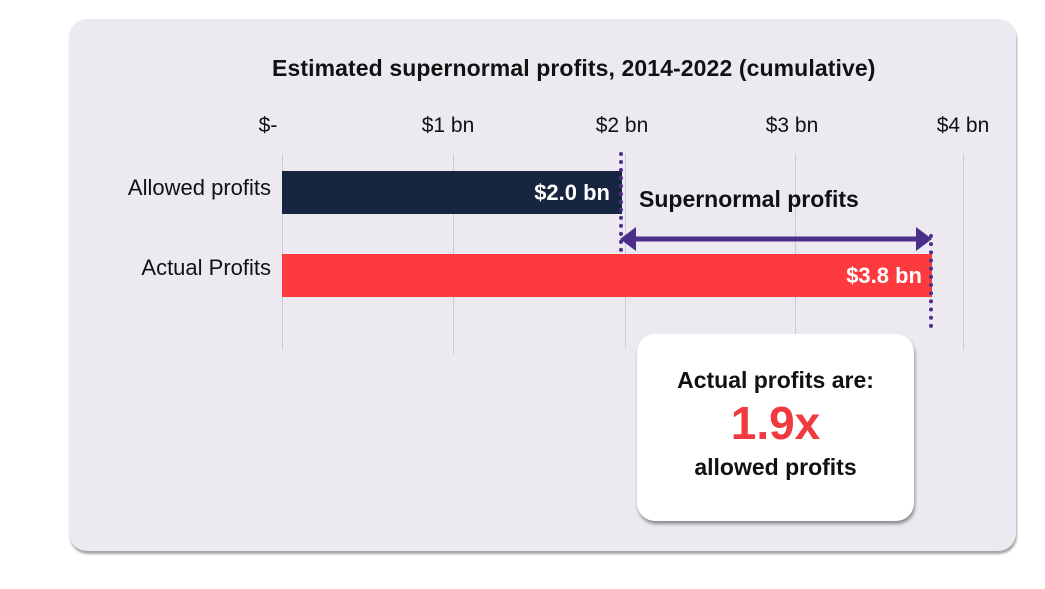 The image size is (1045, 589). What do you see at coordinates (448, 125) in the screenshot?
I see `x-tick-1: $1 bn` at bounding box center [448, 125].